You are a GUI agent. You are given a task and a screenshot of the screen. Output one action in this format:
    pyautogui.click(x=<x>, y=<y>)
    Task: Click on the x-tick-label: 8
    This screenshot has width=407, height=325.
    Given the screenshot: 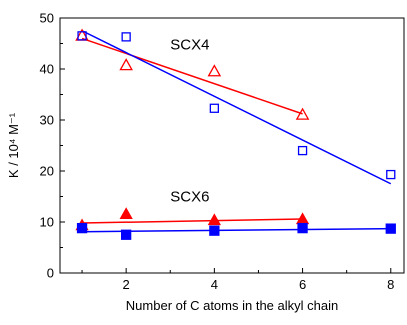 What is the action you would take?
    pyautogui.click(x=390, y=284)
    